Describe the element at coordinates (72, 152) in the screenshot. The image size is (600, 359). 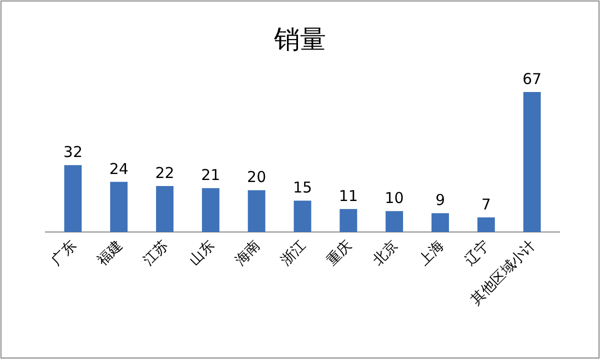
I see `data-label: 32` at that location.